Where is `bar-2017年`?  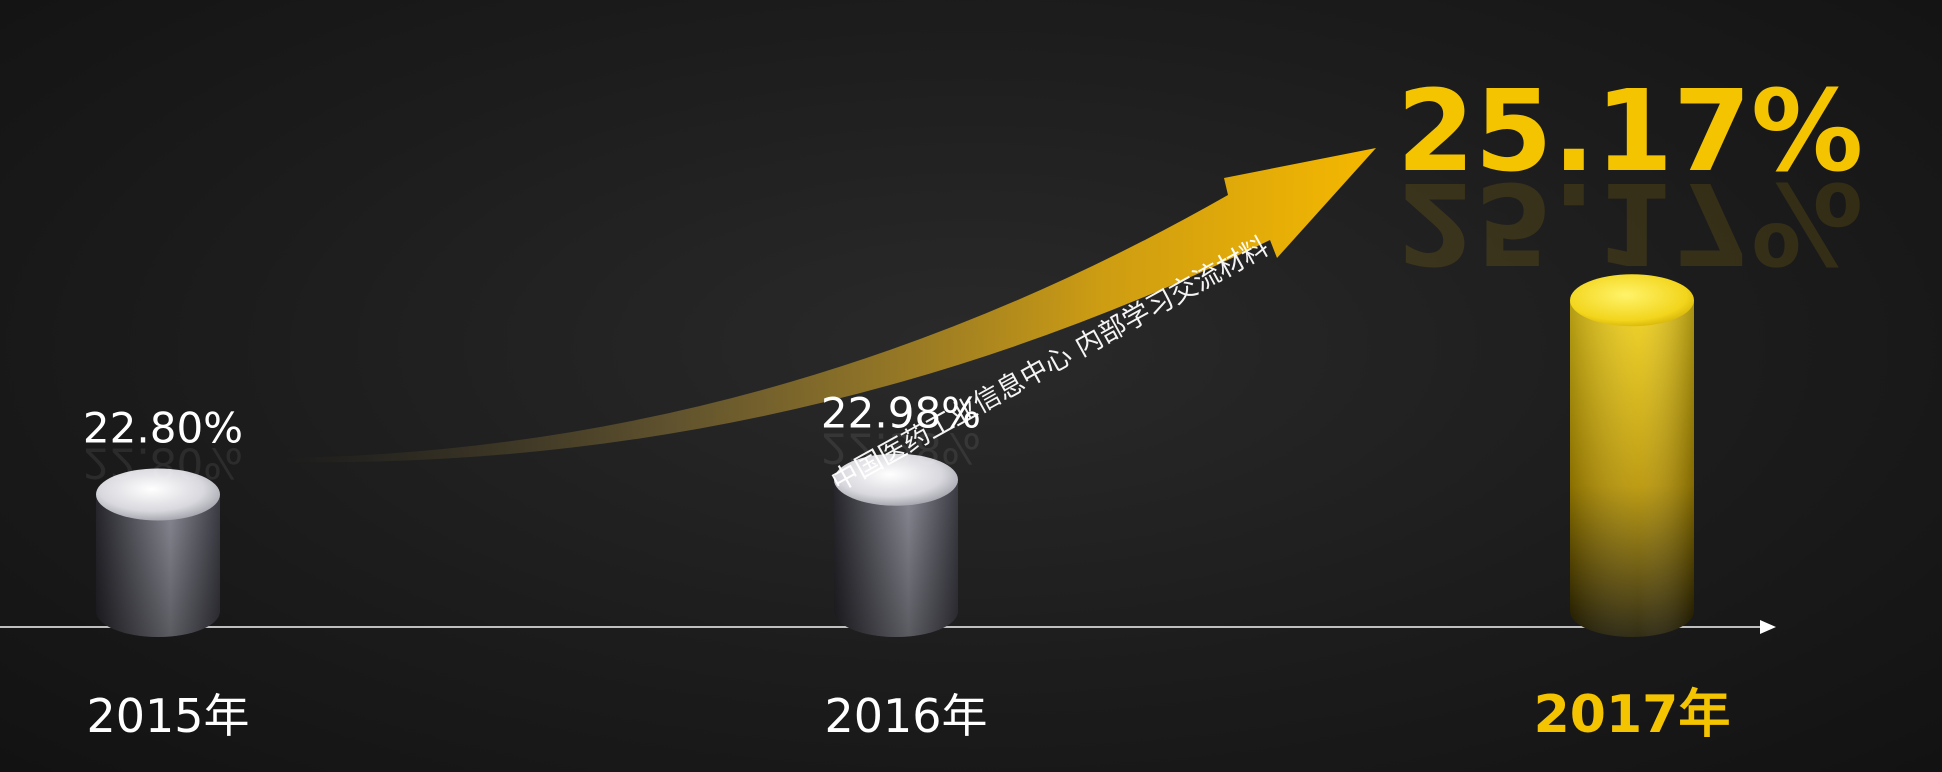
bar-2017年 is located at coordinates (1632, 455).